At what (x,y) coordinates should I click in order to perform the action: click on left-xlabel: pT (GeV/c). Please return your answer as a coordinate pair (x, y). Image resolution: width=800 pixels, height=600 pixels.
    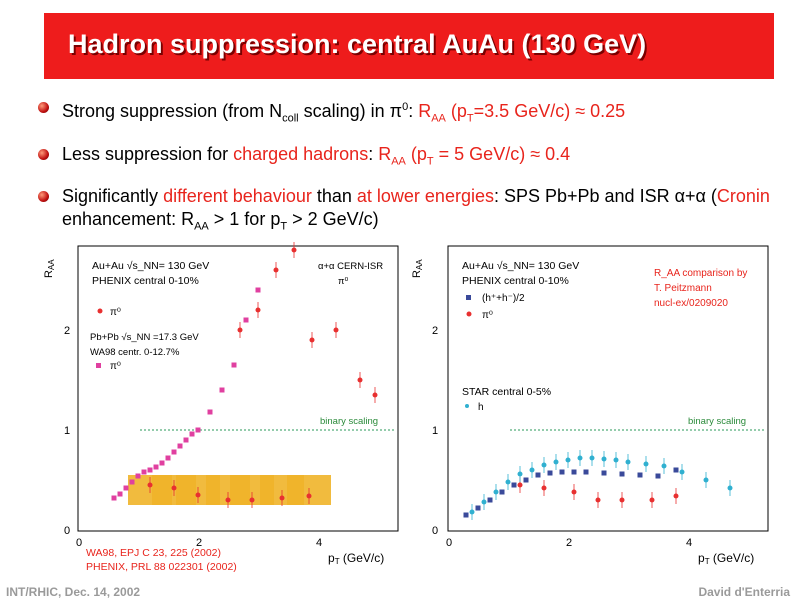
    Looking at the image, I should click on (356, 558).